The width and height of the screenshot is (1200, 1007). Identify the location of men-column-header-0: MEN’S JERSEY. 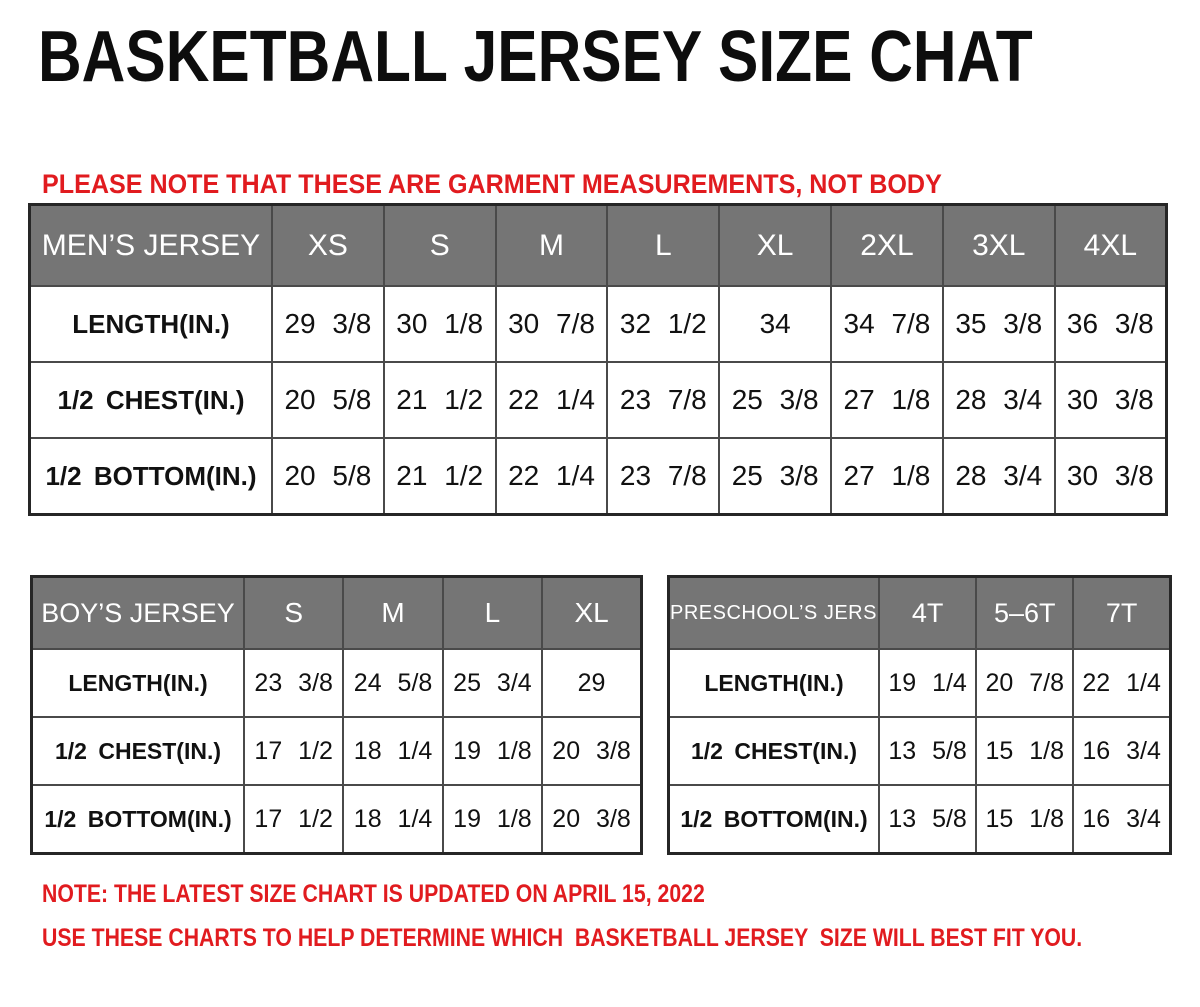
(150, 245).